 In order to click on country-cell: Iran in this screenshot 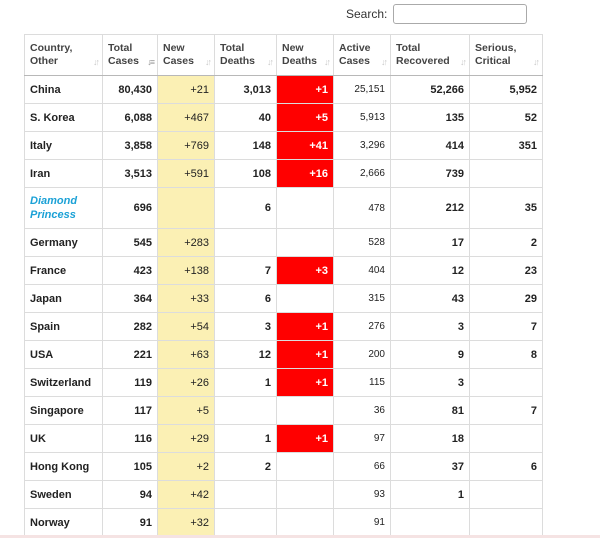, I will do `click(63, 173)`.